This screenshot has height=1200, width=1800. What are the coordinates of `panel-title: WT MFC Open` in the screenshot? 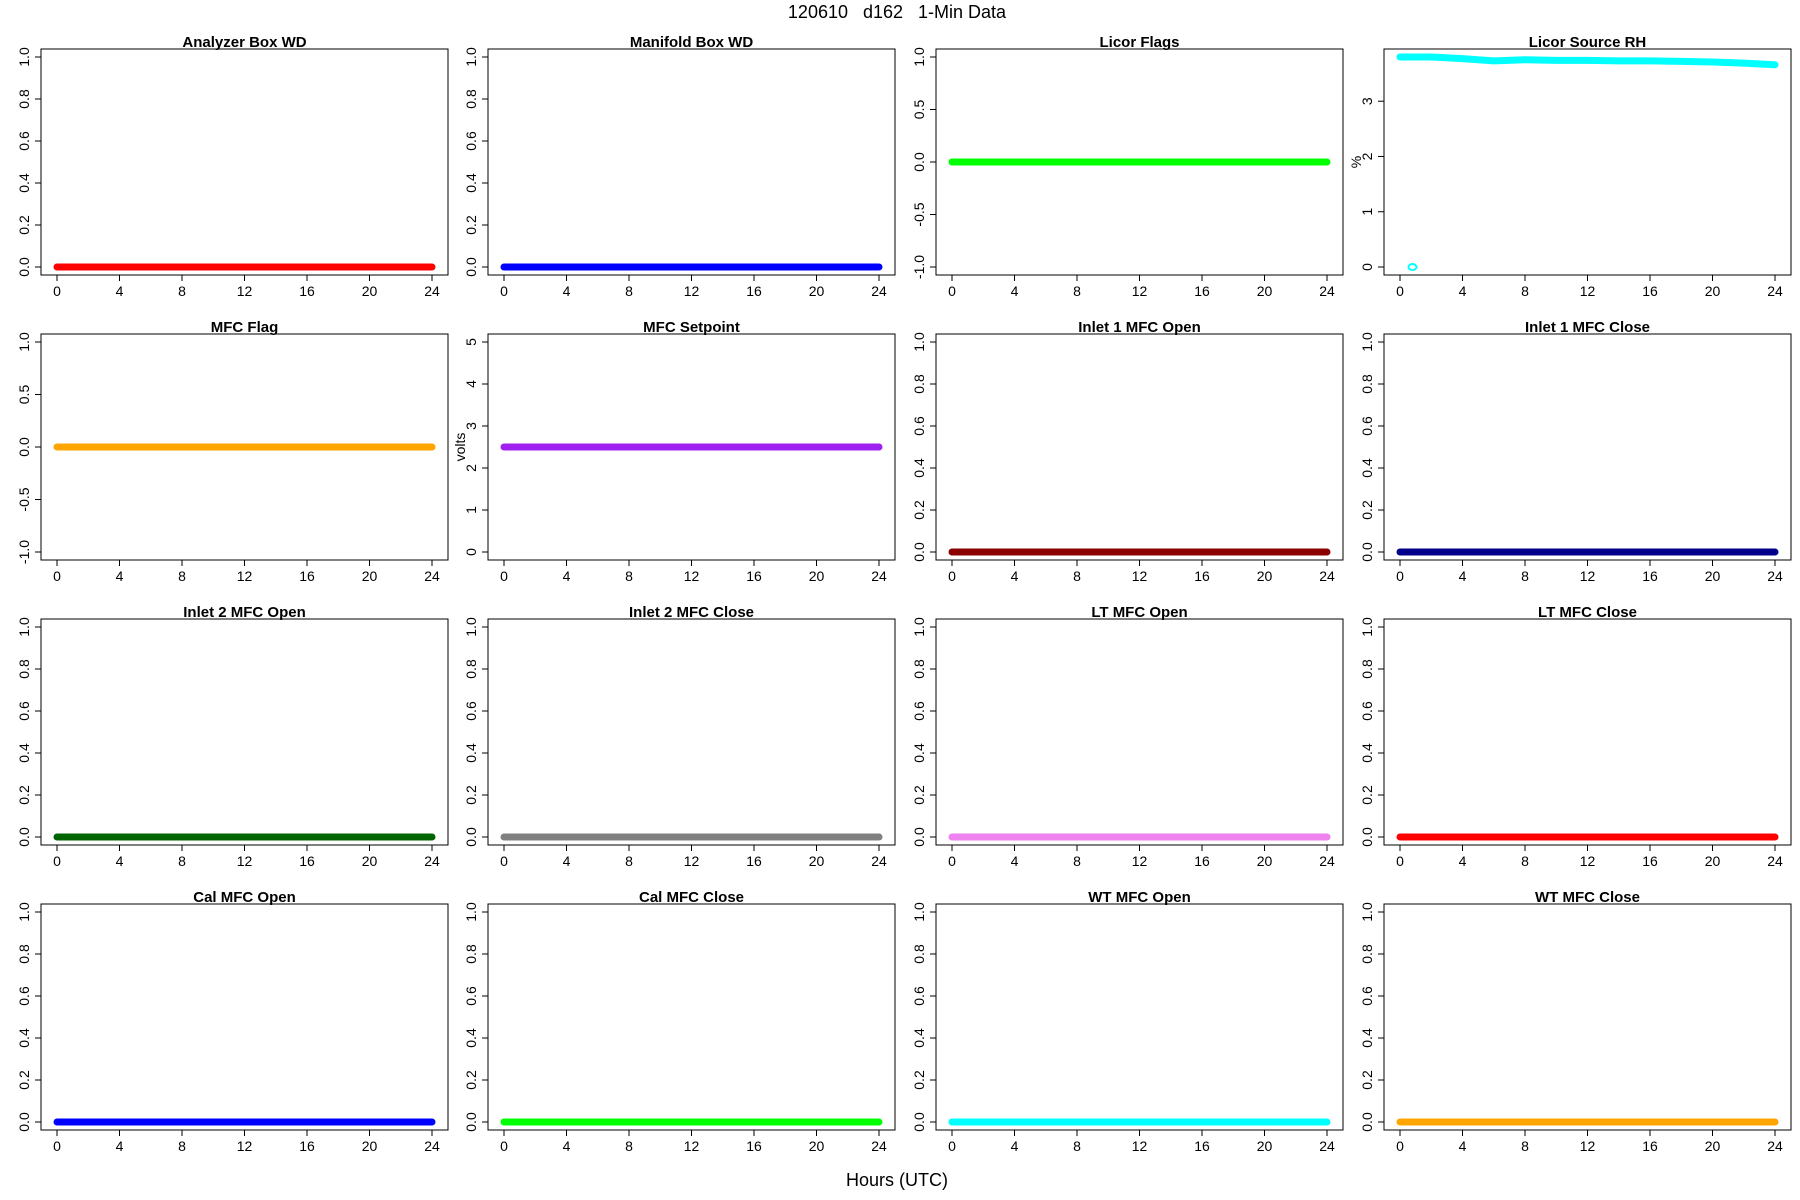 It's located at (1139, 897).